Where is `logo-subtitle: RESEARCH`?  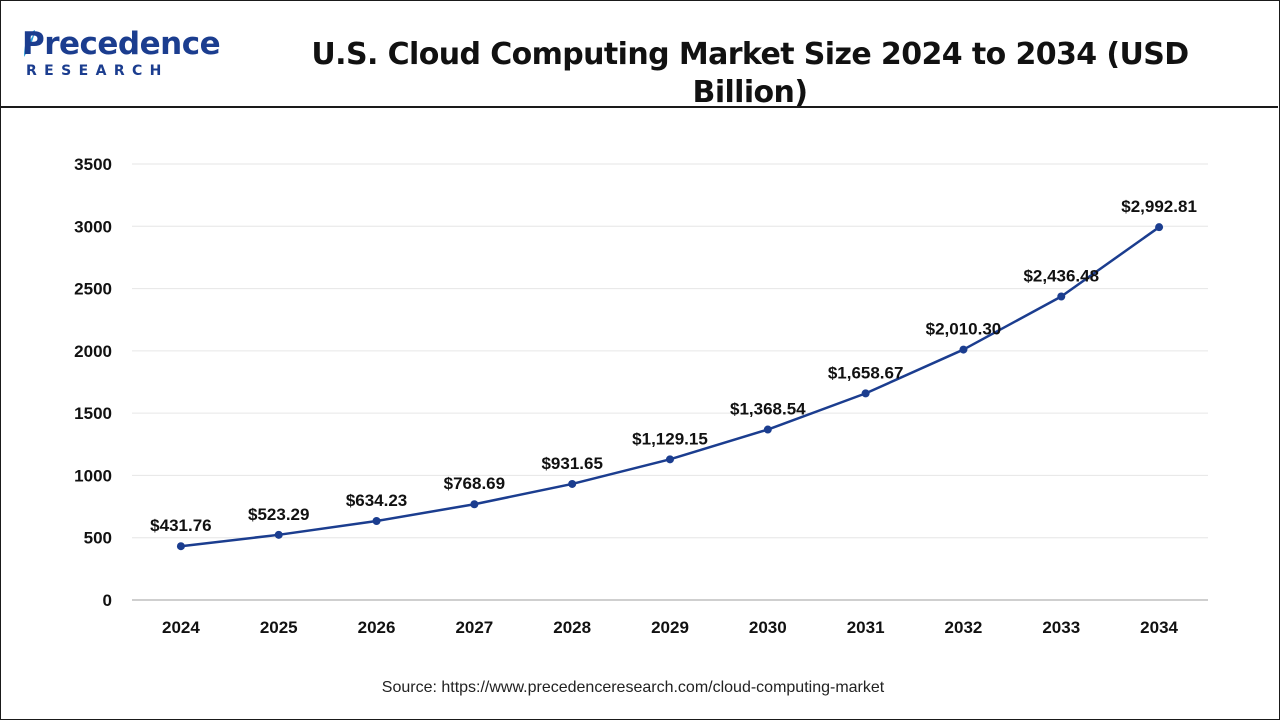
logo-subtitle: RESEARCH is located at coordinates (97, 71).